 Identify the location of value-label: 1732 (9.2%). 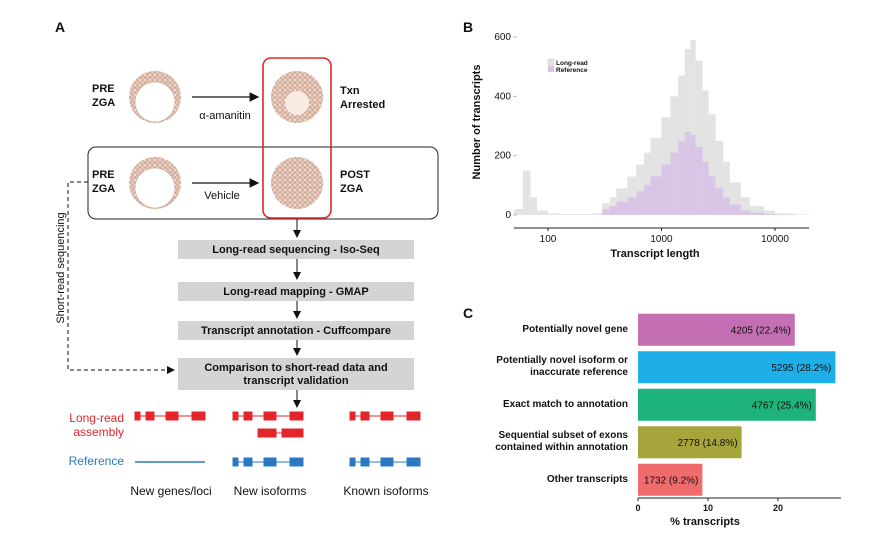
(671, 480).